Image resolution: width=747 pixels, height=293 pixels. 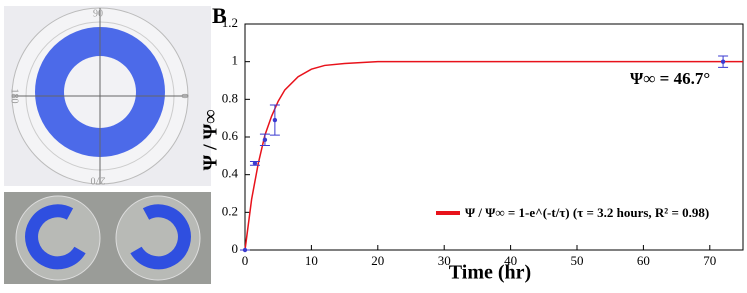 I want to click on y-axis-label: Ψ / Ψ∞, so click(x=211, y=139).